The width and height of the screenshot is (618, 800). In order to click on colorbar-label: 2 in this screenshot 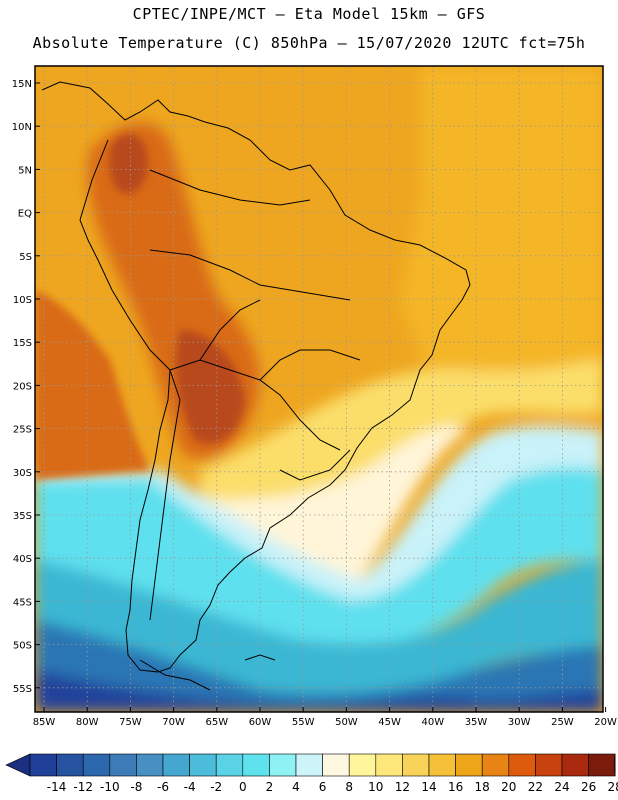, I will do `click(270, 787)`.